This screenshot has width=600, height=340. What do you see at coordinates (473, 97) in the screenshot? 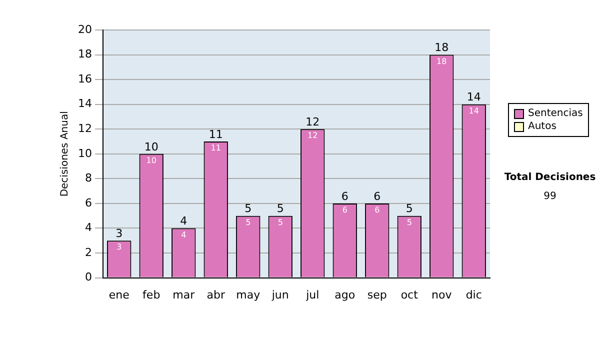
I see `total-label: 14` at bounding box center [473, 97].